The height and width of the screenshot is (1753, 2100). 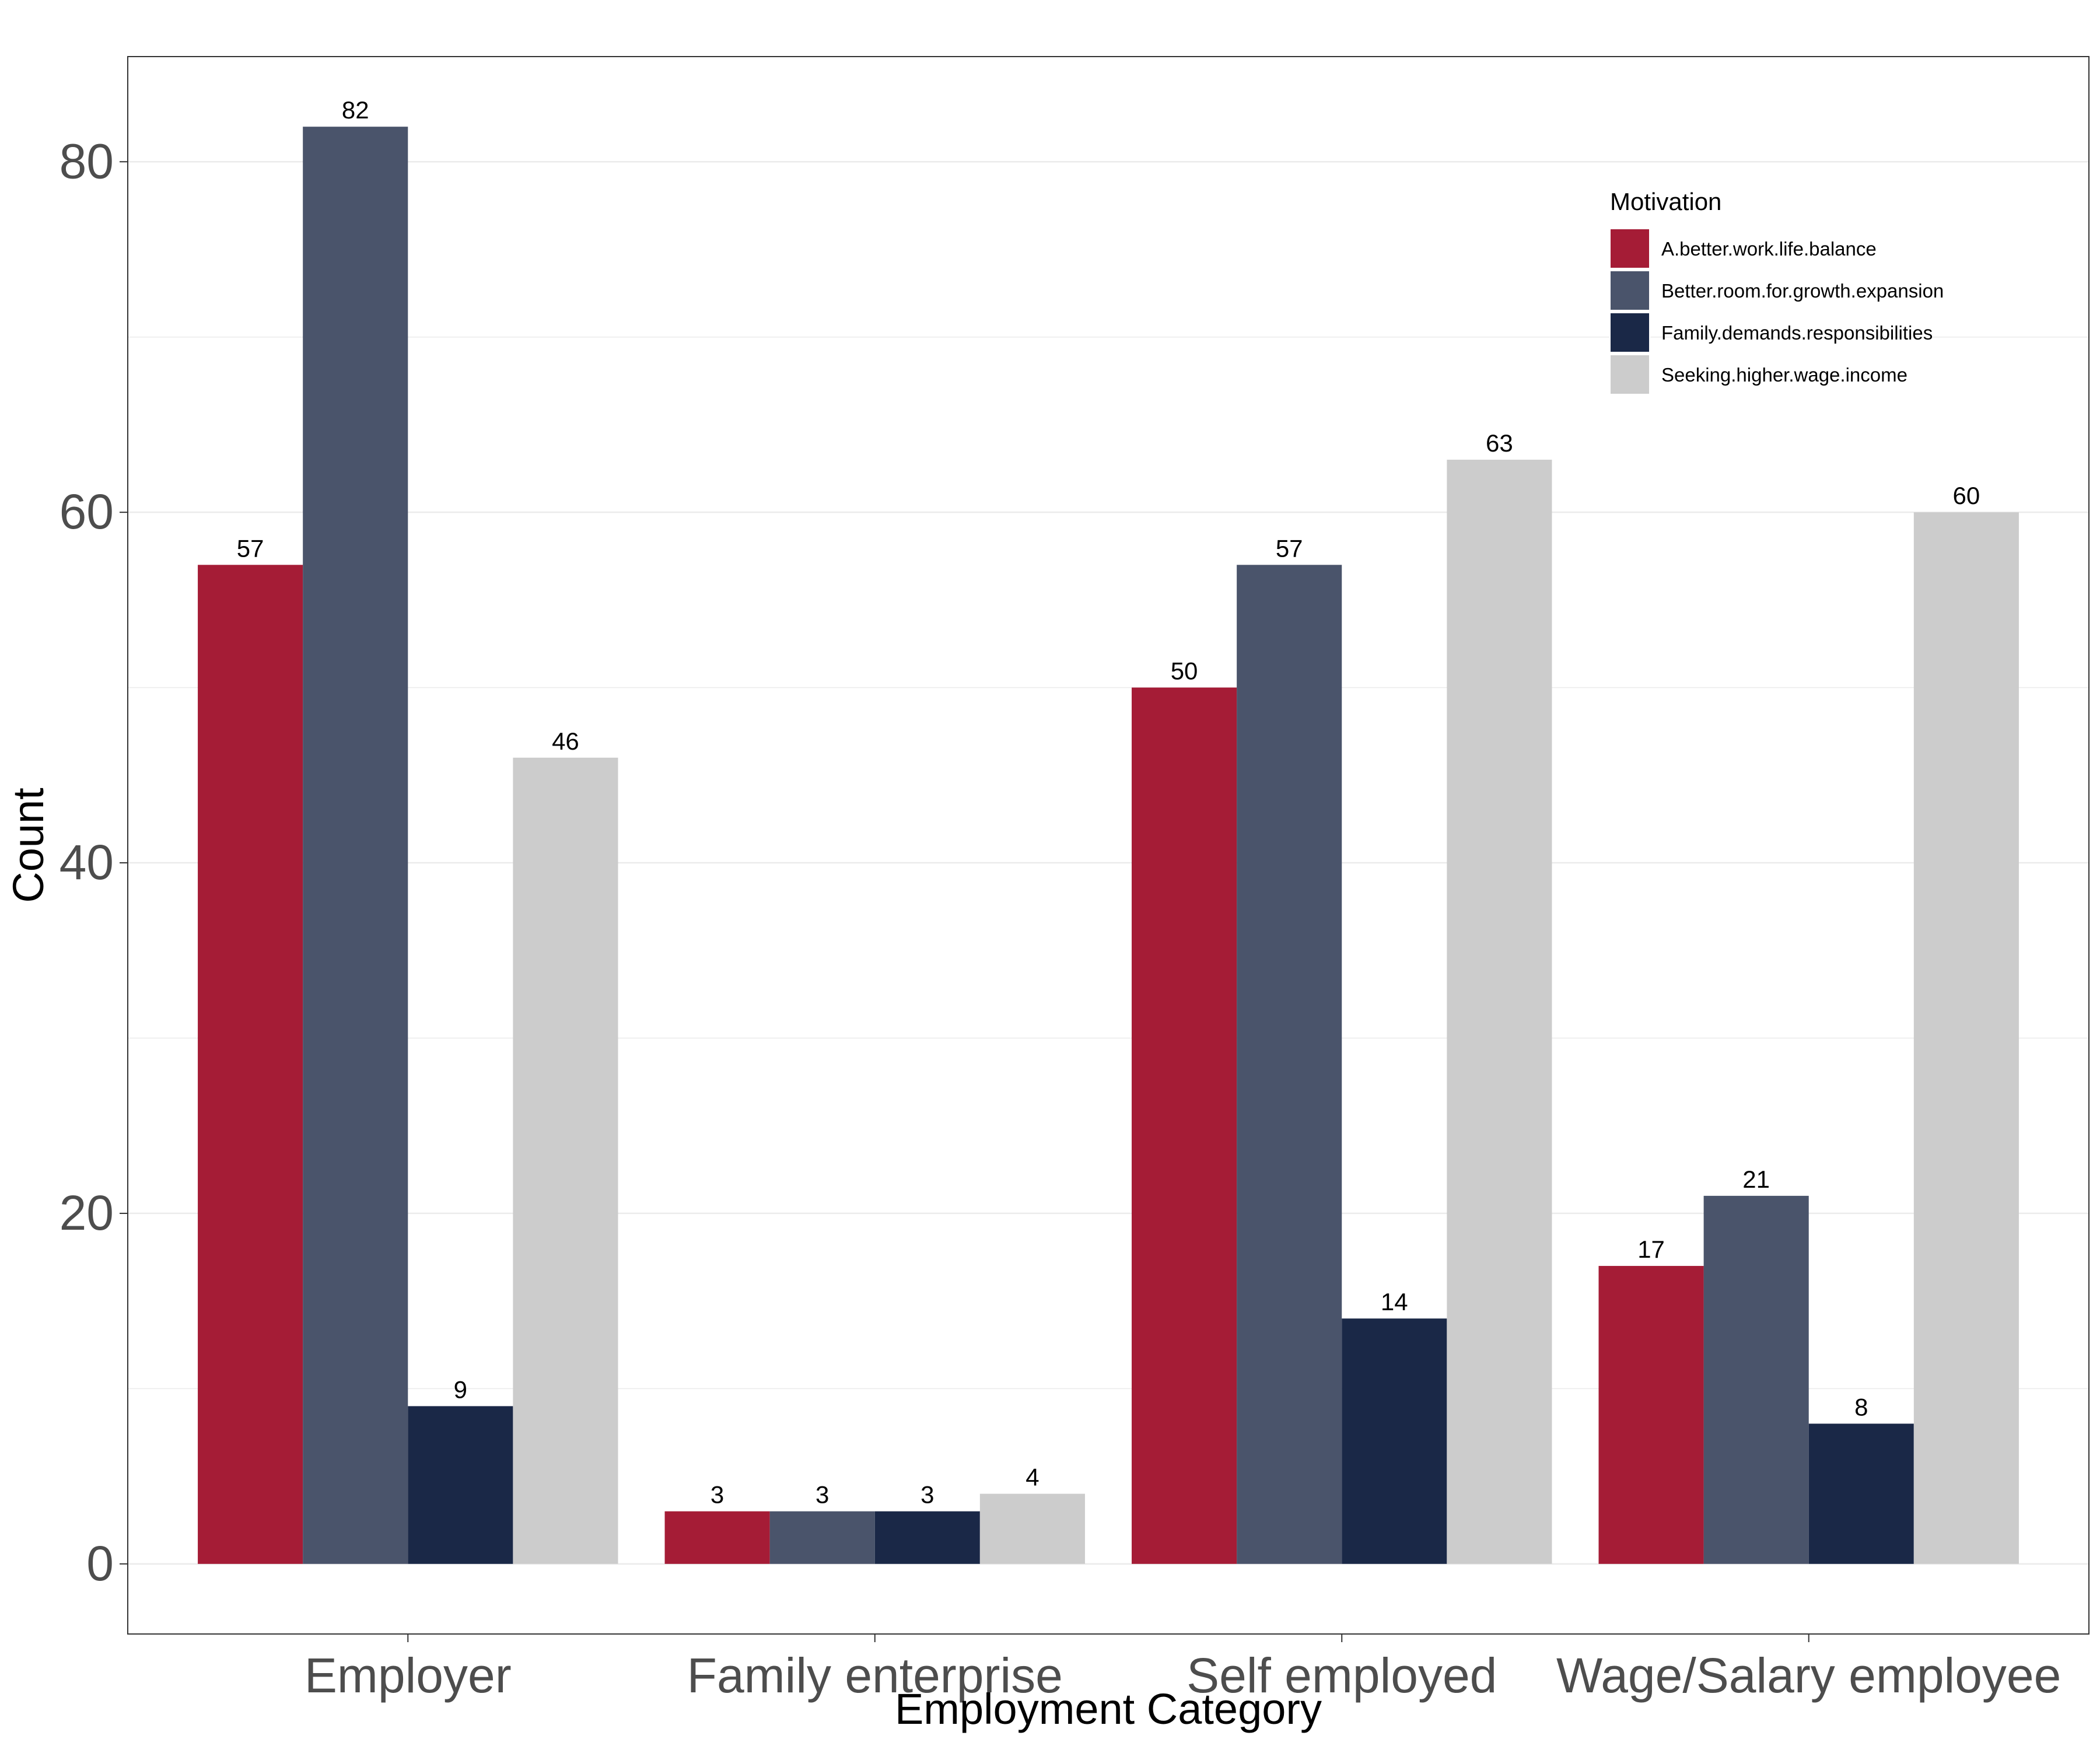 I want to click on legend-label: Family.demands.responsibilities, so click(x=1797, y=333).